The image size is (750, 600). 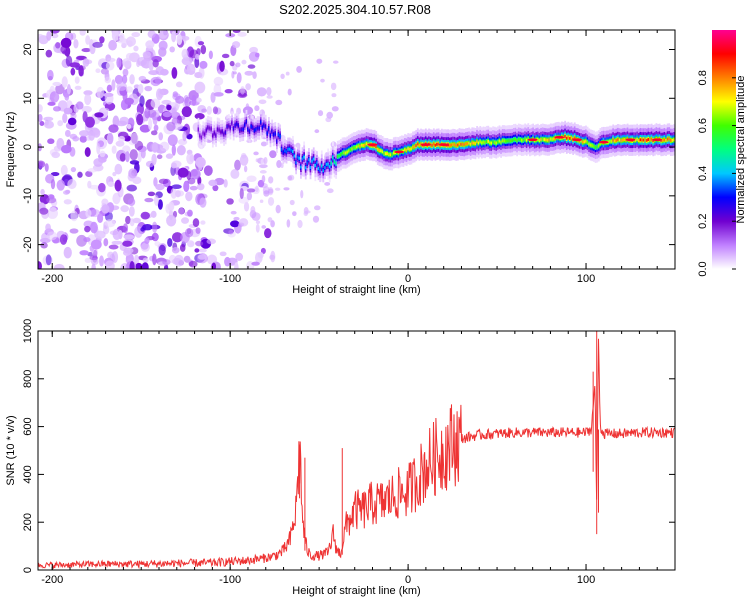 I want to click on y-tick-label: -10, so click(x=28, y=196).